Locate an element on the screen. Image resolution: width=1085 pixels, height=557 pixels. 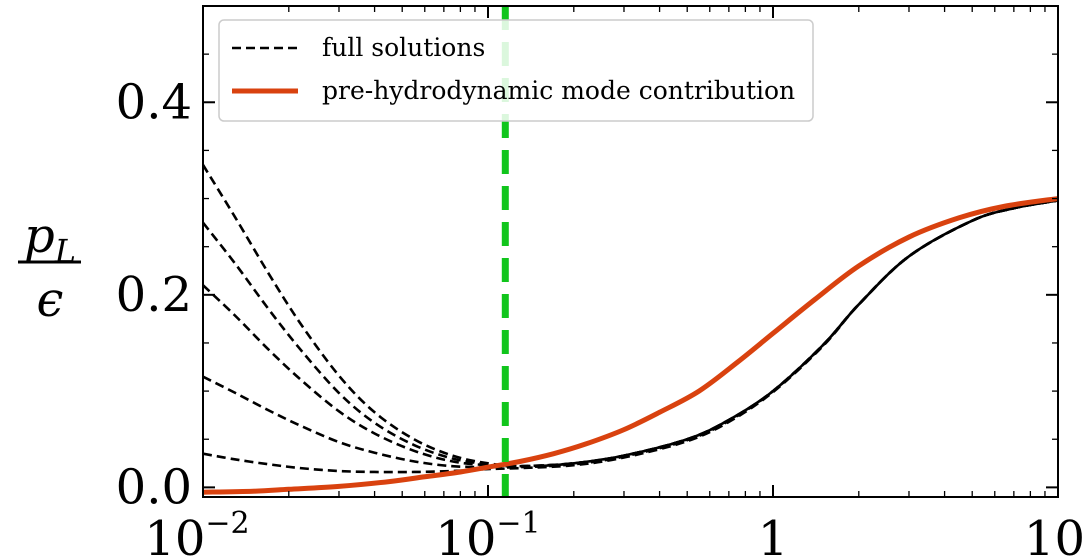
y-axis-tick-labels: 0.0 0.2 0.4 is located at coordinates (154, 294).